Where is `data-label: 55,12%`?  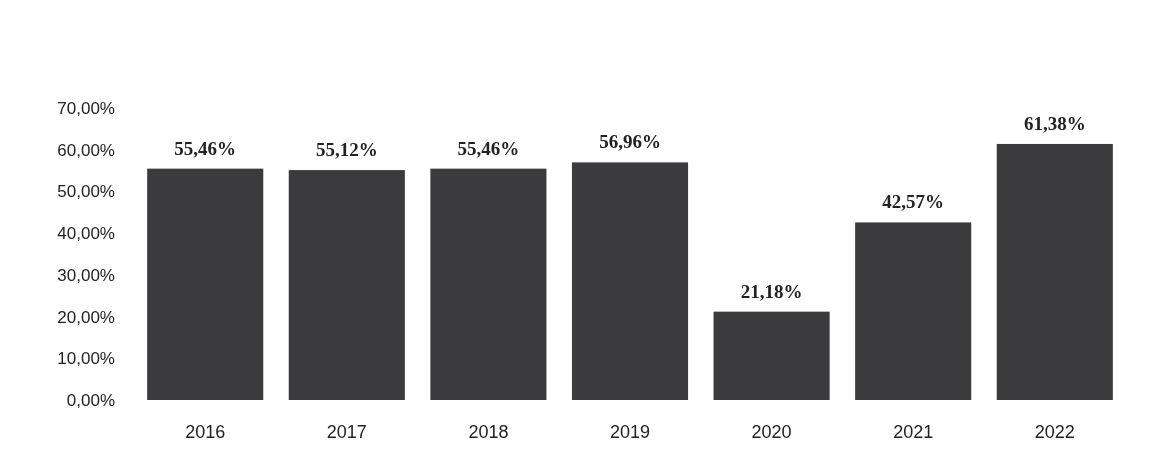 data-label: 55,12% is located at coordinates (346, 150).